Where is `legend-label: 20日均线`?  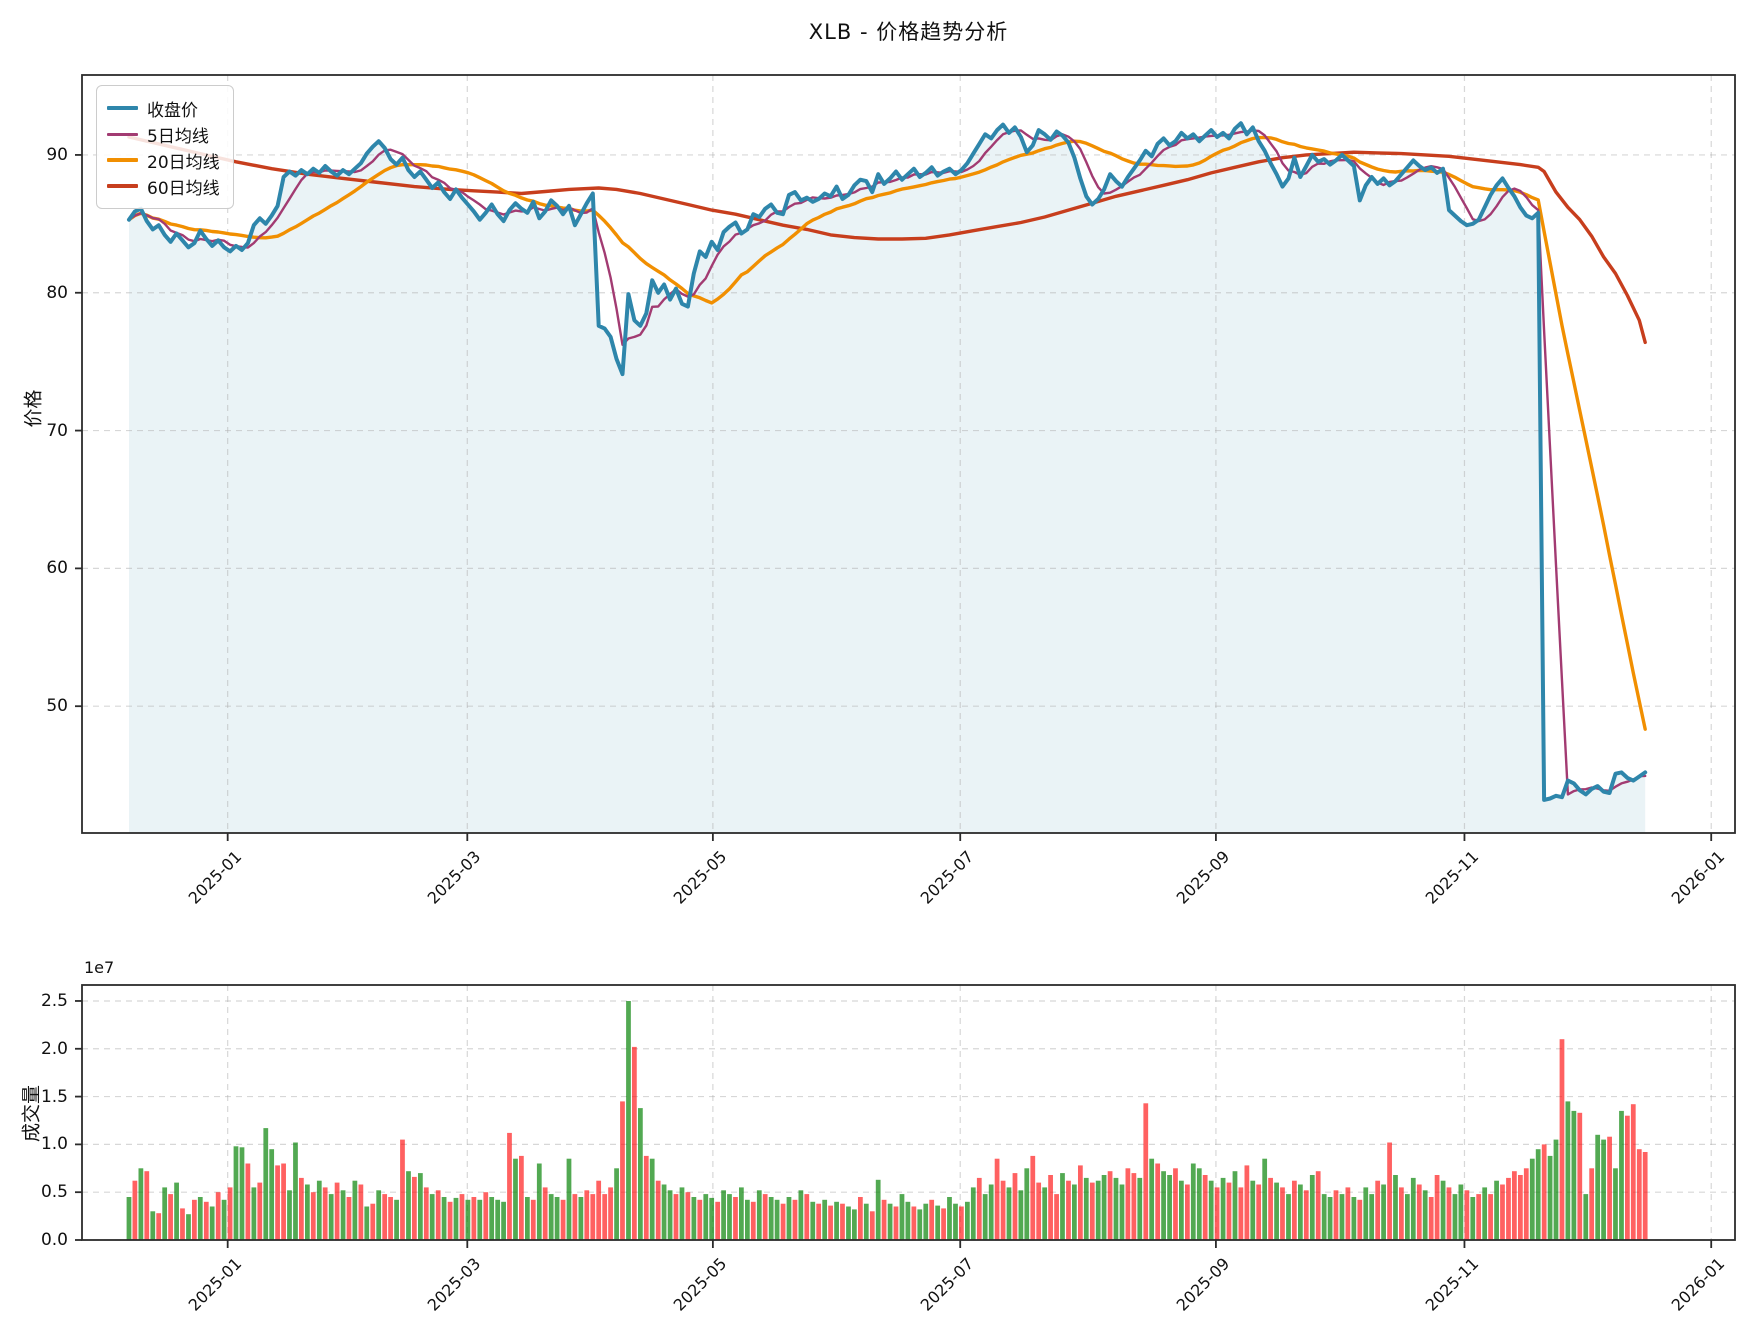
legend-label: 20日均线 is located at coordinates (183, 162).